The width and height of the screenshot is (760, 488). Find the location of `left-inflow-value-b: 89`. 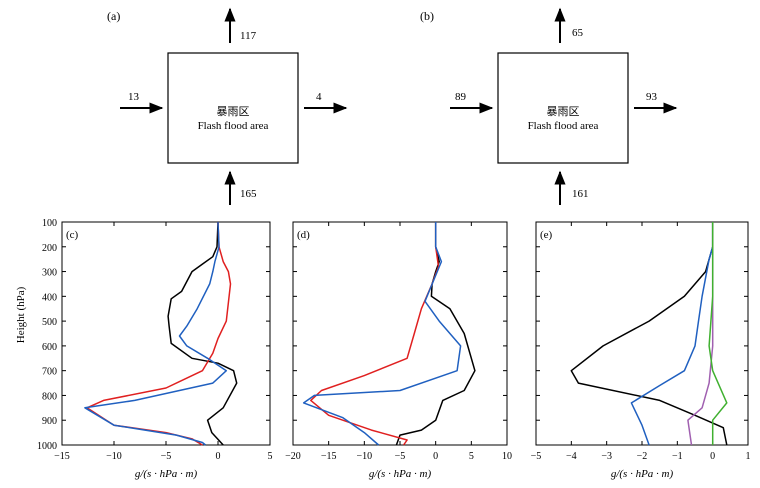

left-inflow-value-b: 89 is located at coordinates (461, 97).